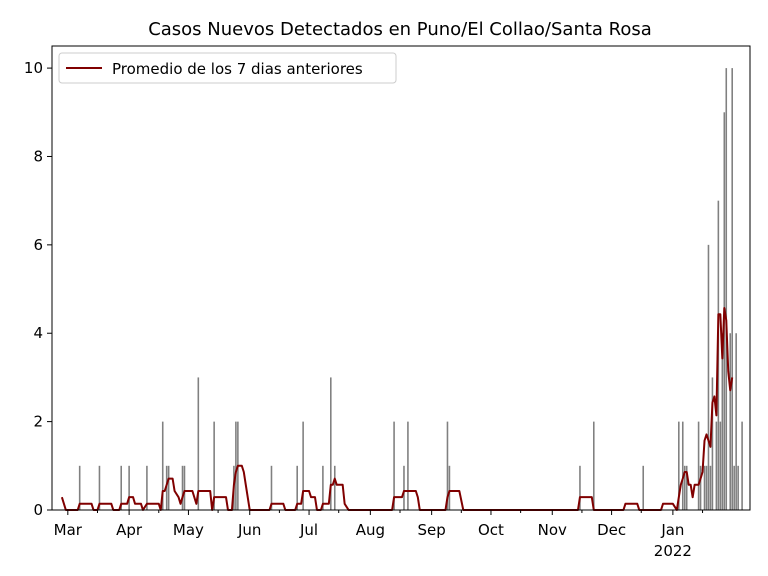 The height and width of the screenshot is (576, 768). Describe the element at coordinates (38, 289) in the screenshot. I see `y-axis: 0 2 4 6 8 10` at that location.